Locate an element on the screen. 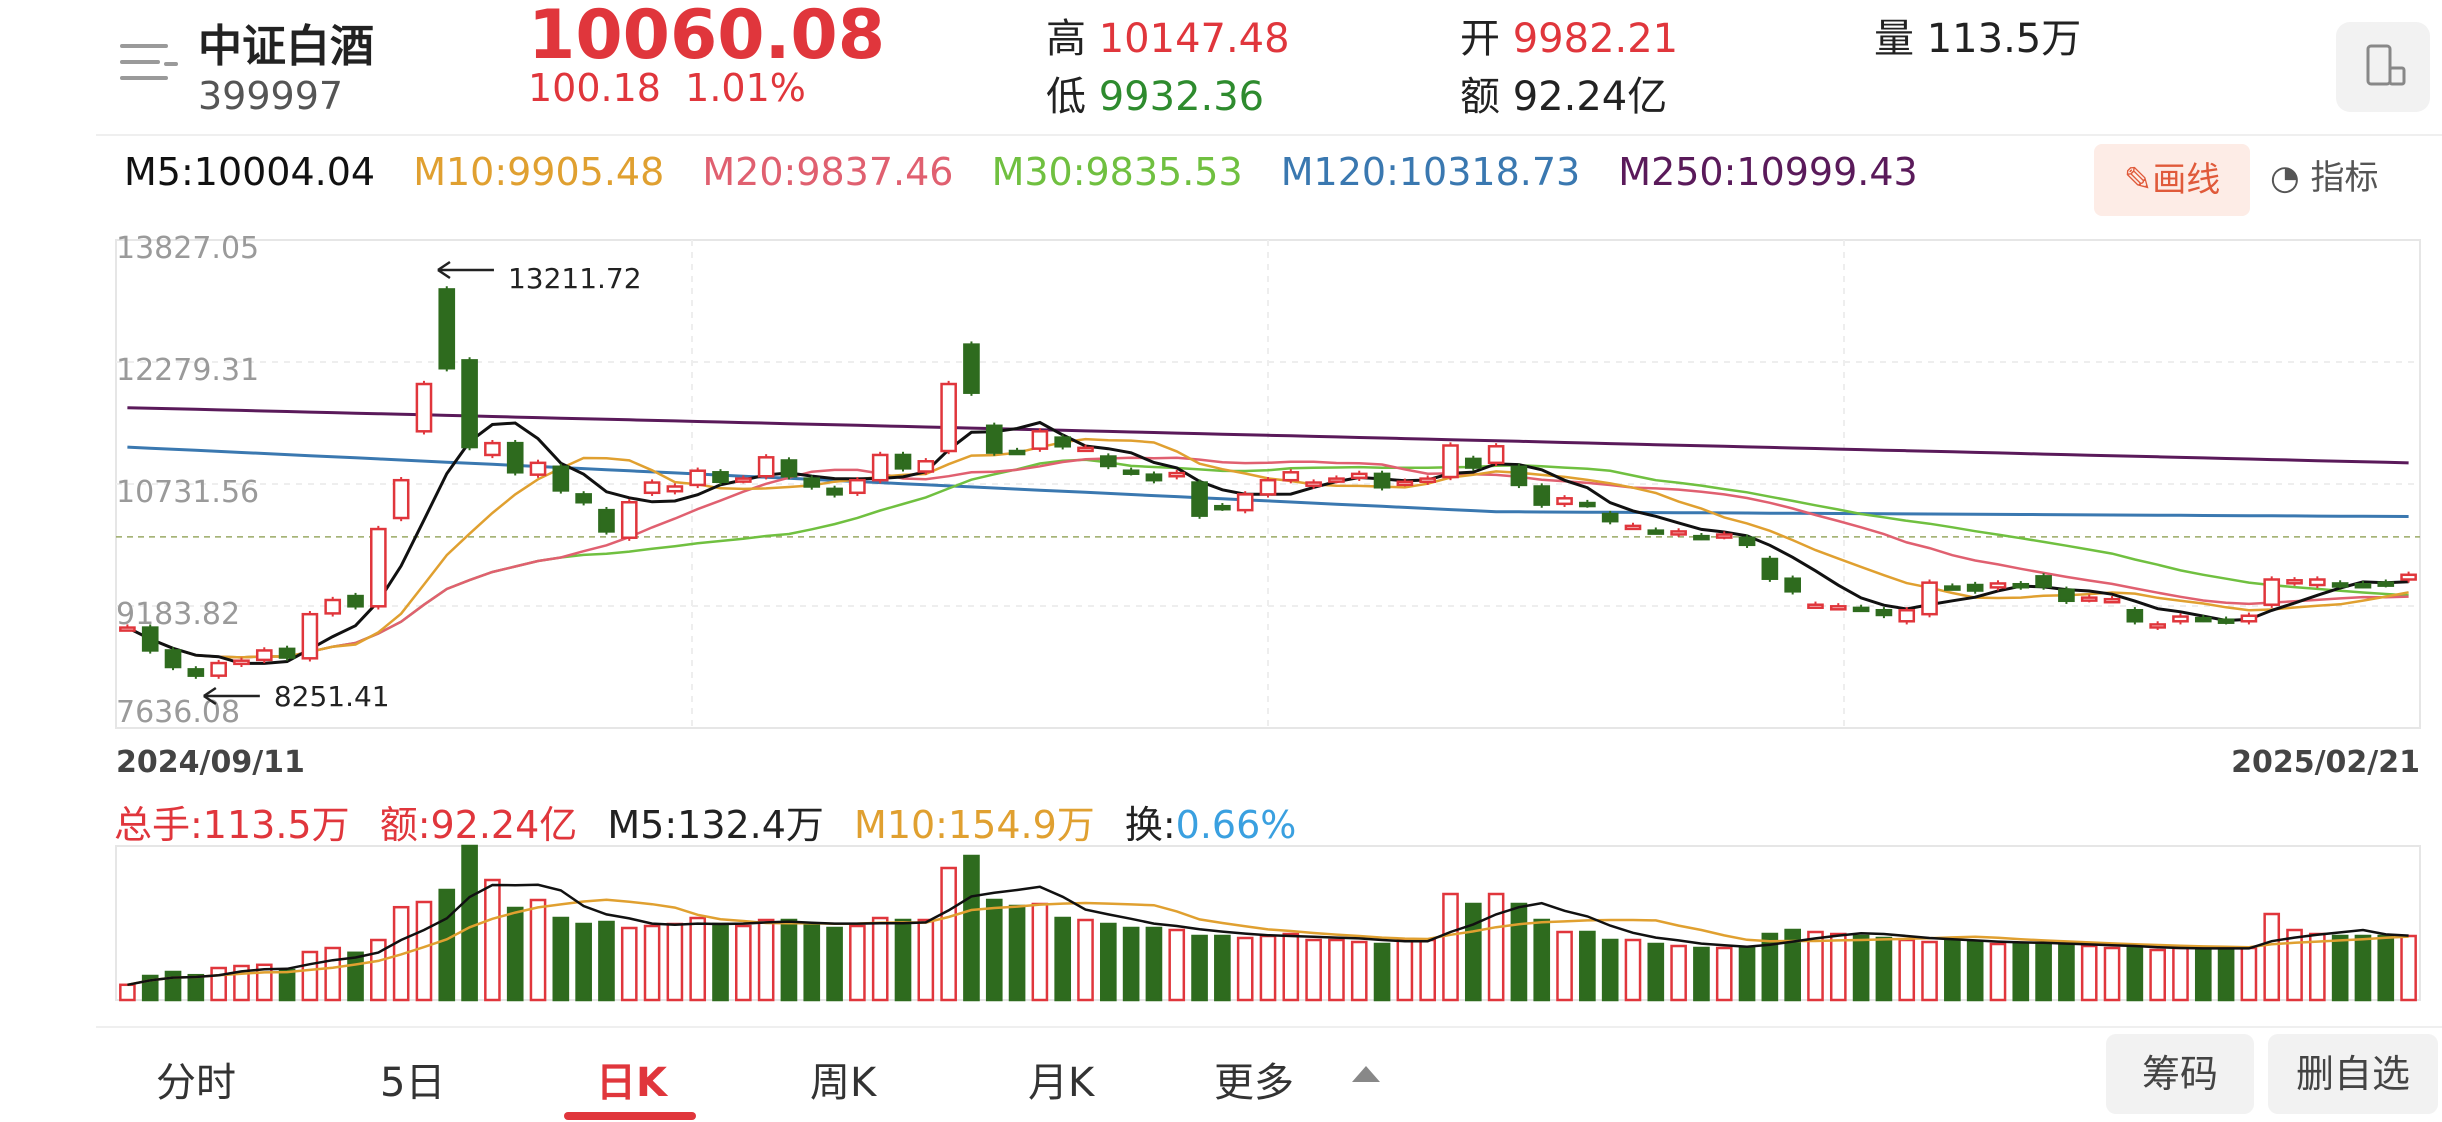  indicator-button: ◔ 指标 is located at coordinates (2324, 174).